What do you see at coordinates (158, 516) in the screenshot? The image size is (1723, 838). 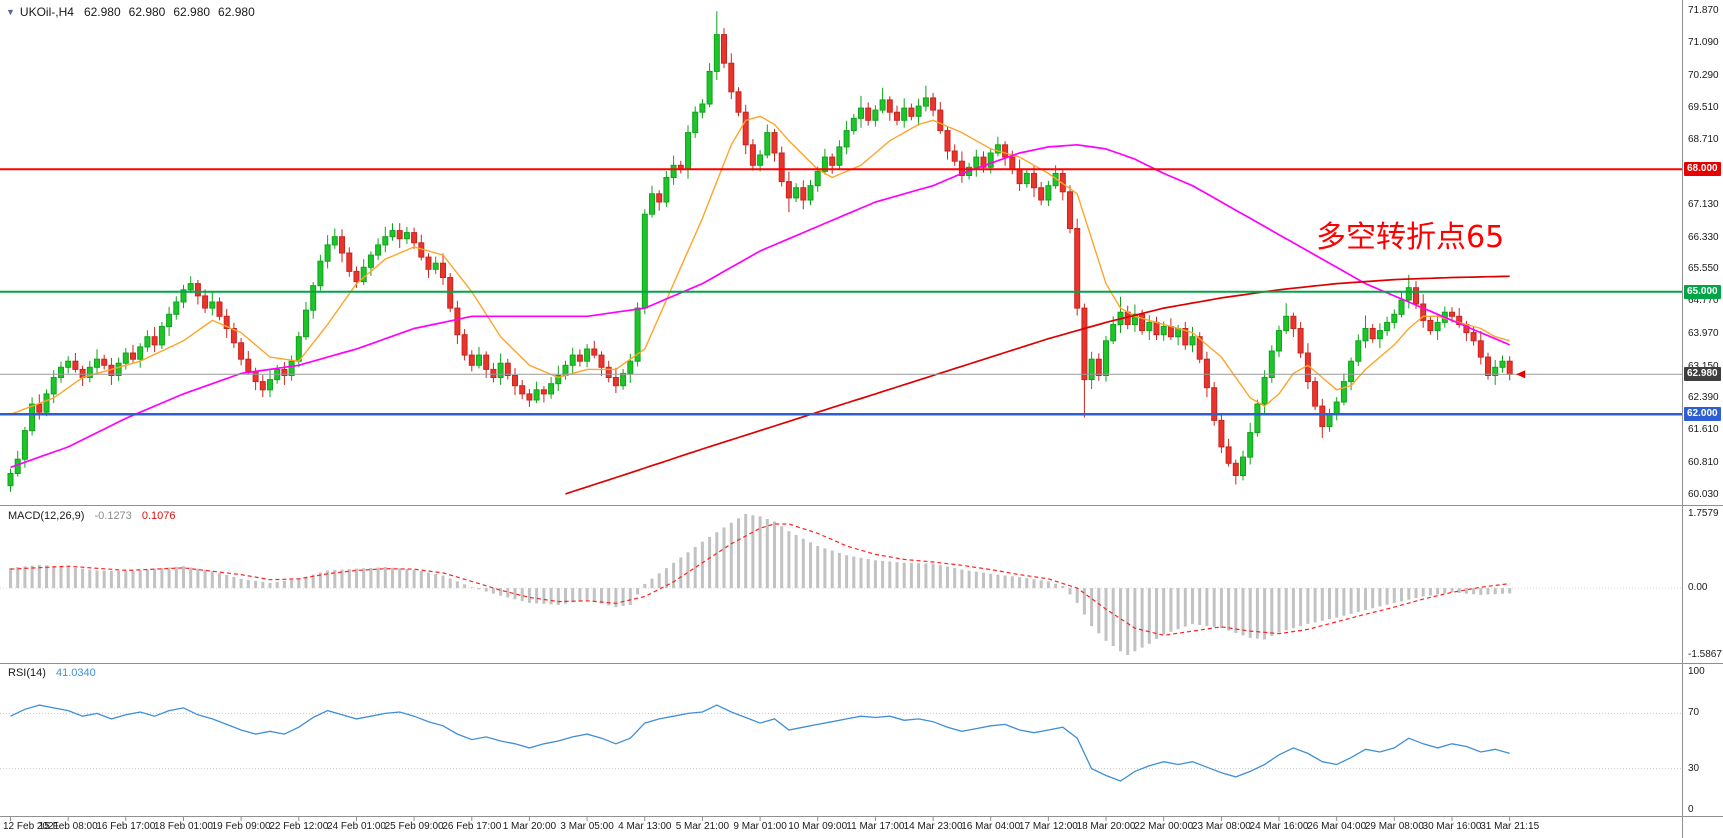 I see `macd-signal-value: 0.1076` at bounding box center [158, 516].